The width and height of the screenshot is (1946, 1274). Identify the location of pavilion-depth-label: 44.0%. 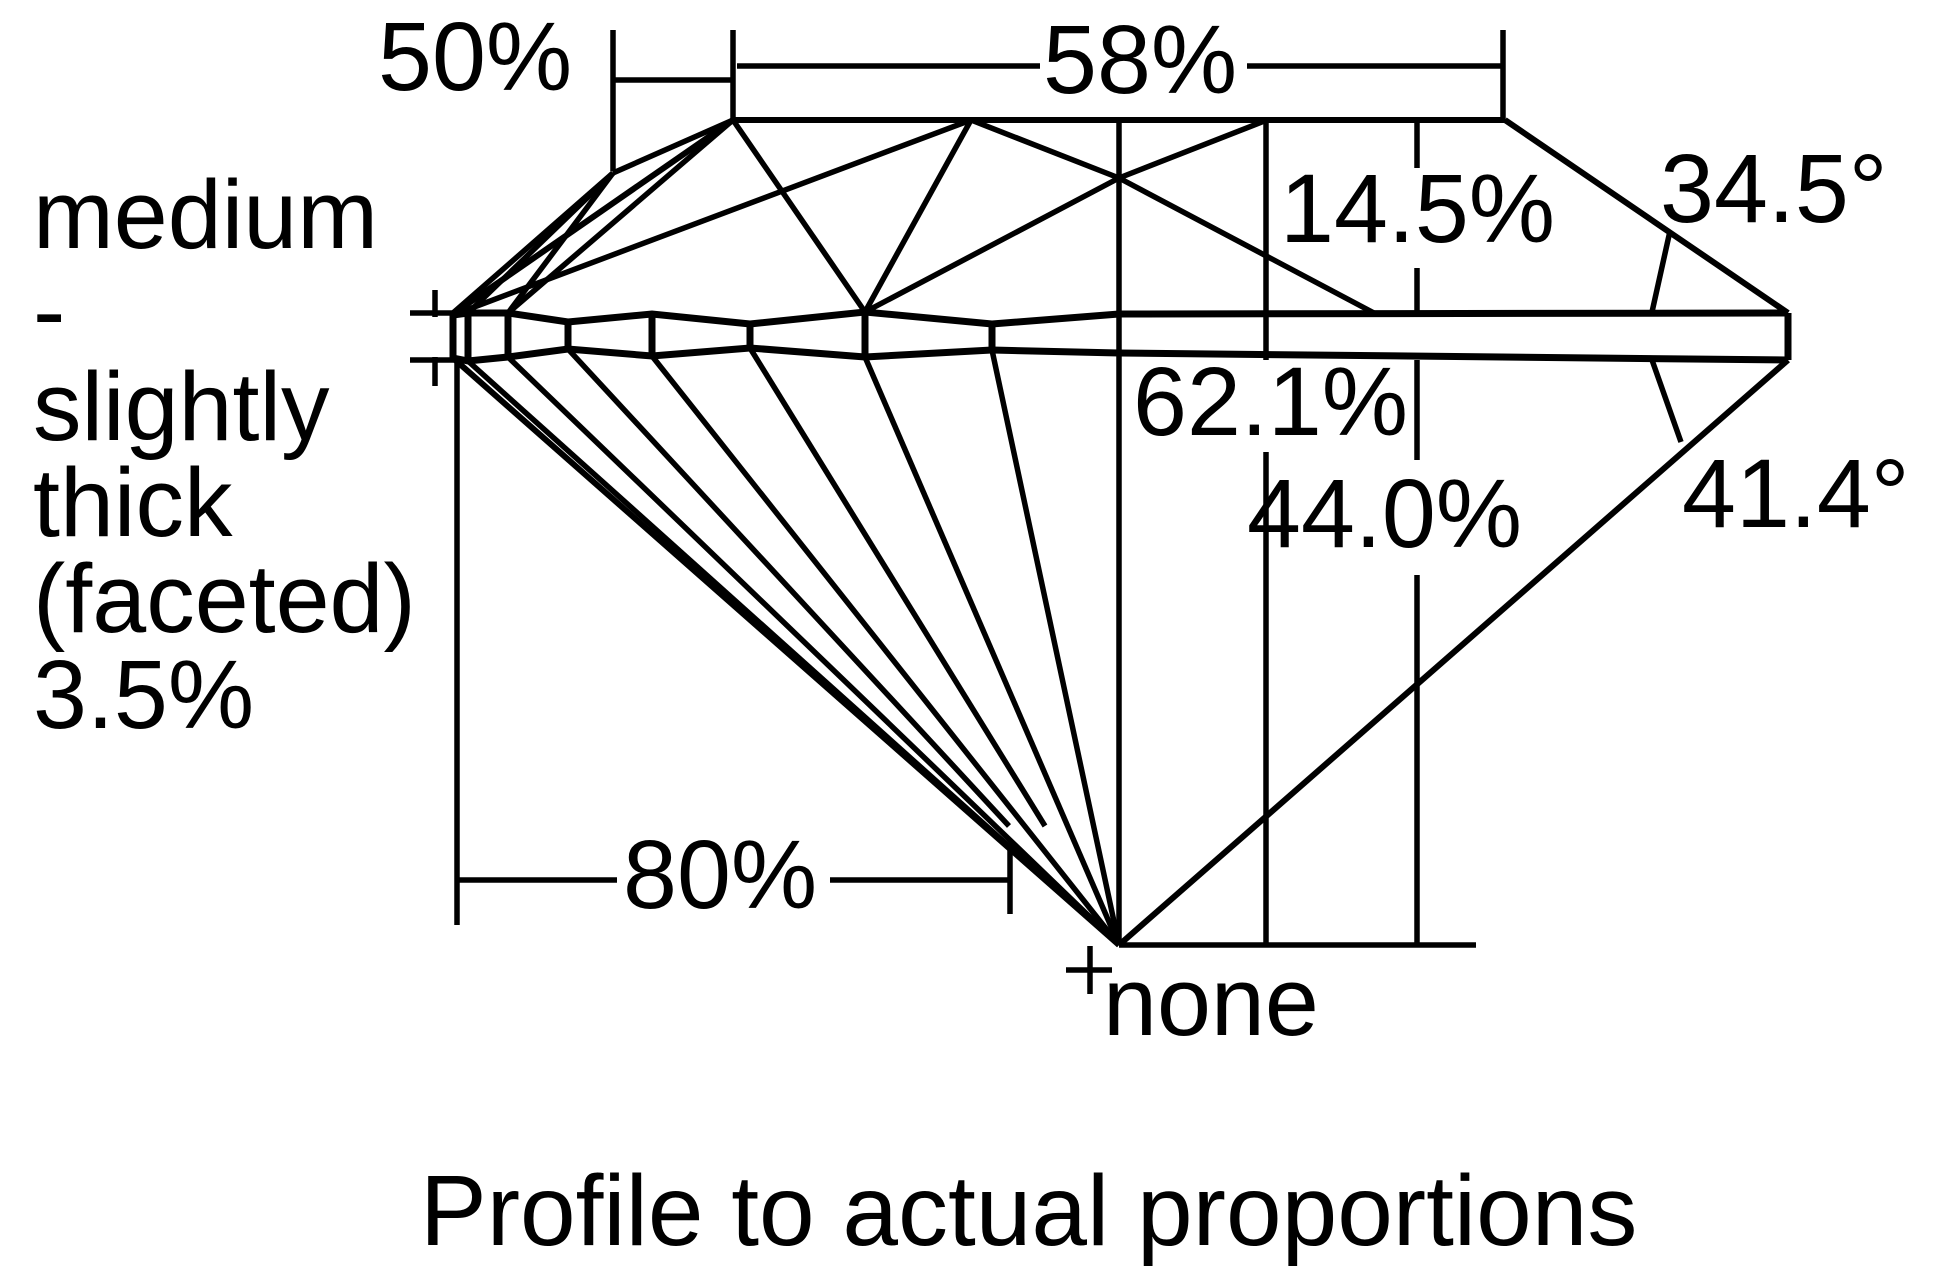
(1385, 513).